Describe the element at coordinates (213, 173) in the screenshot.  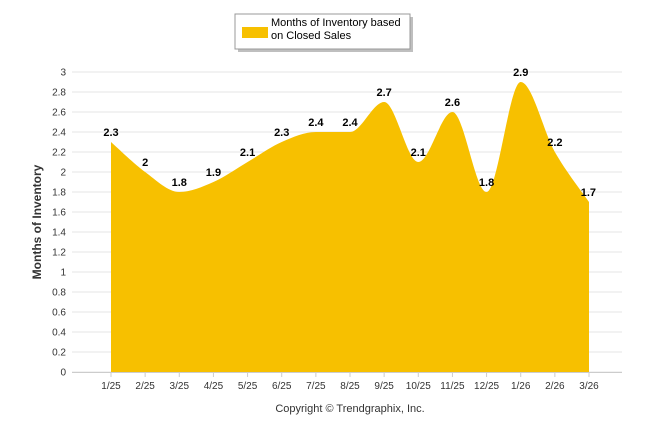
I see `data-label: 1.9` at that location.